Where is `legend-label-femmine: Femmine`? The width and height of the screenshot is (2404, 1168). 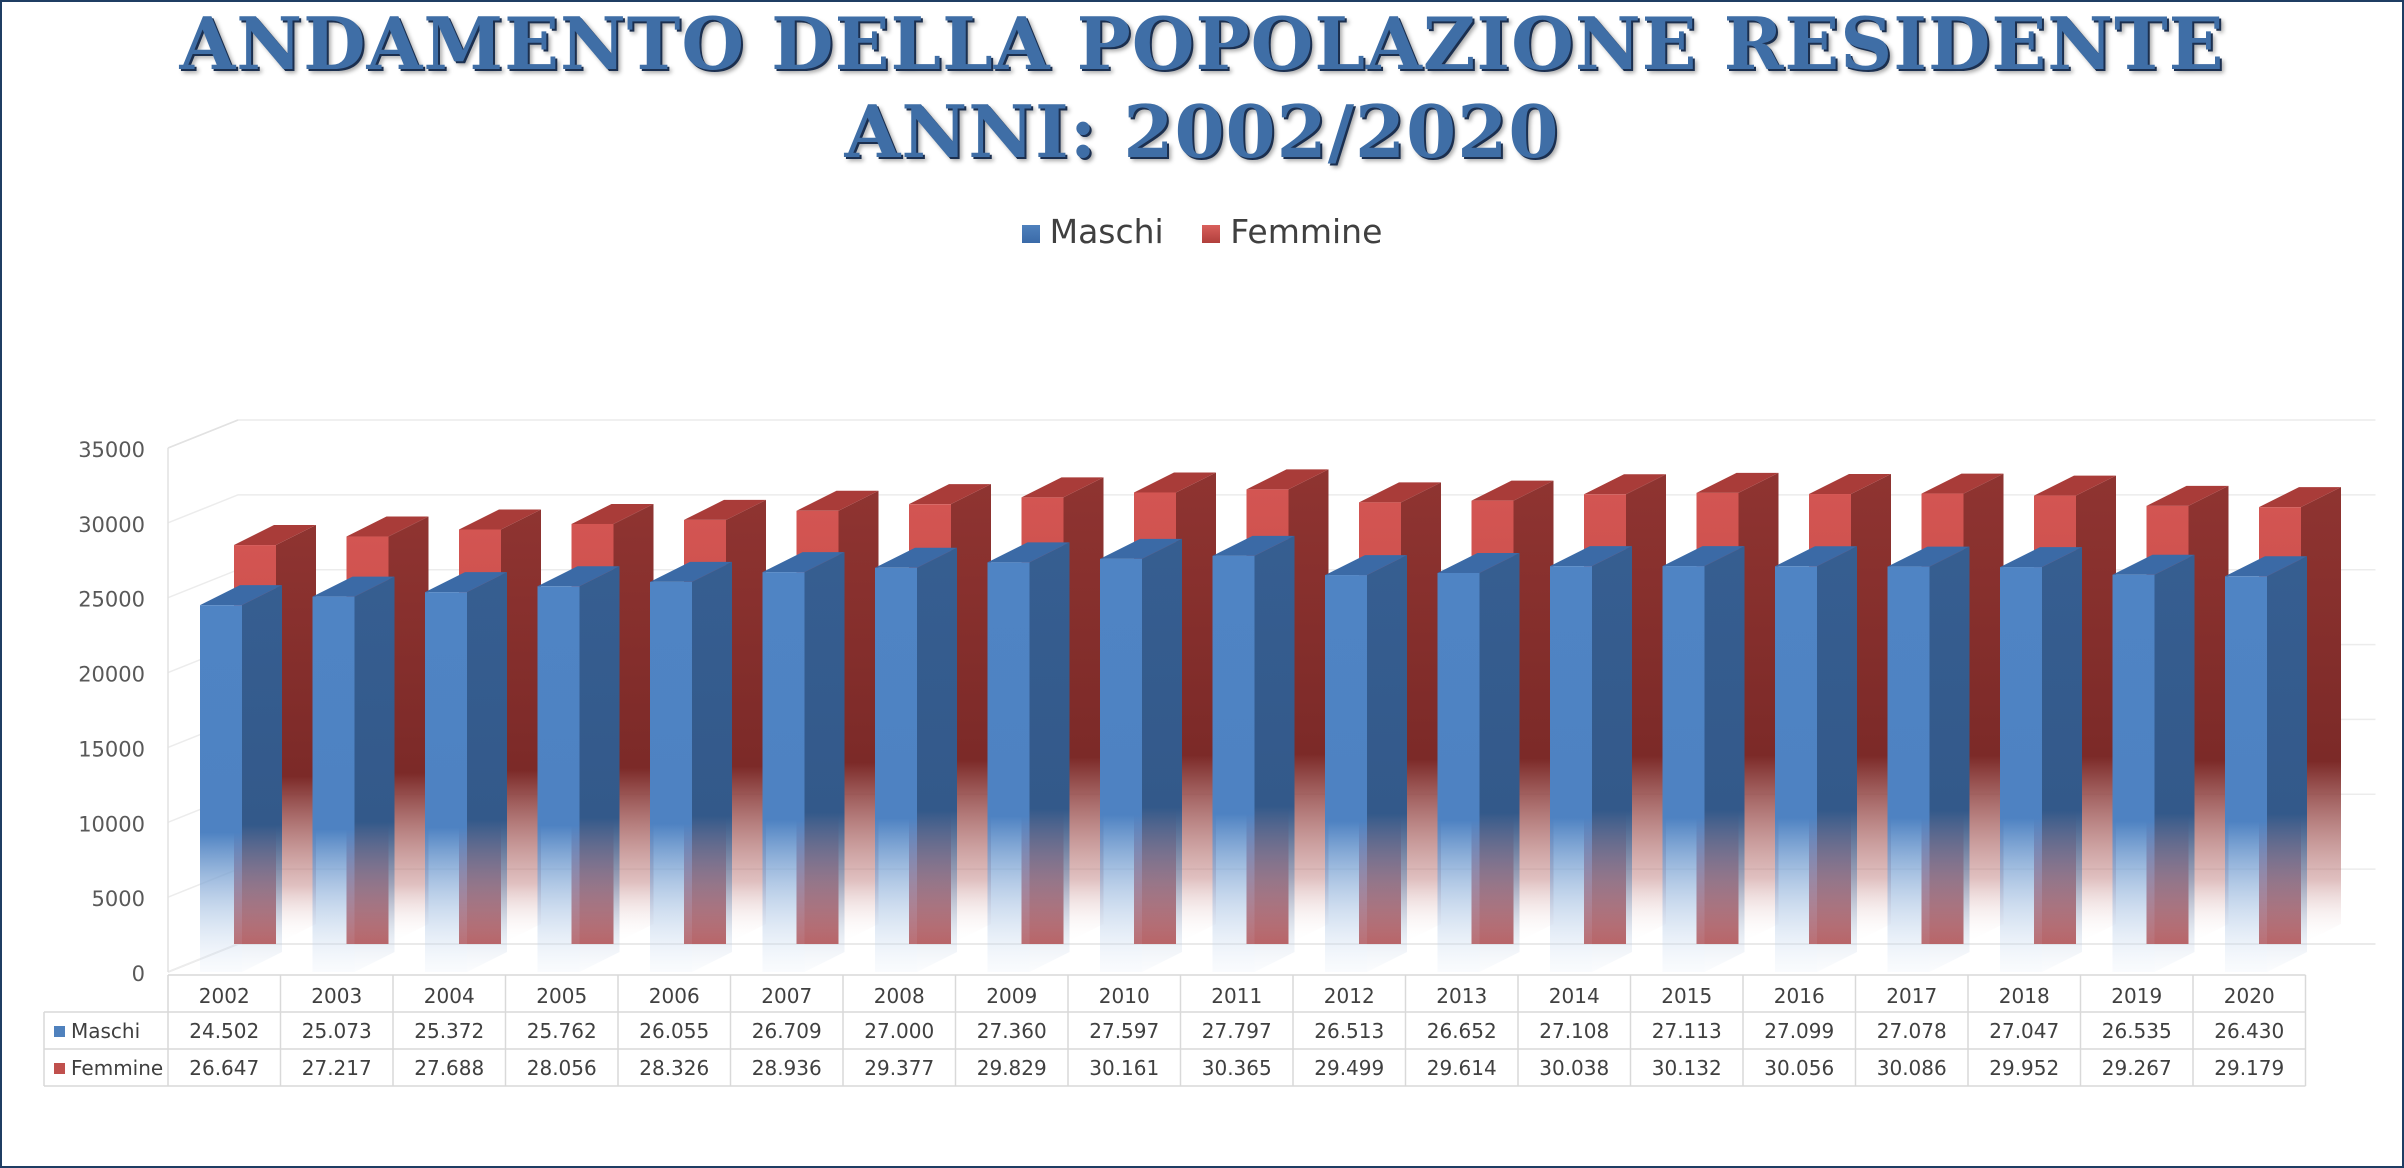 legend-label-femmine: Femmine is located at coordinates (1306, 231).